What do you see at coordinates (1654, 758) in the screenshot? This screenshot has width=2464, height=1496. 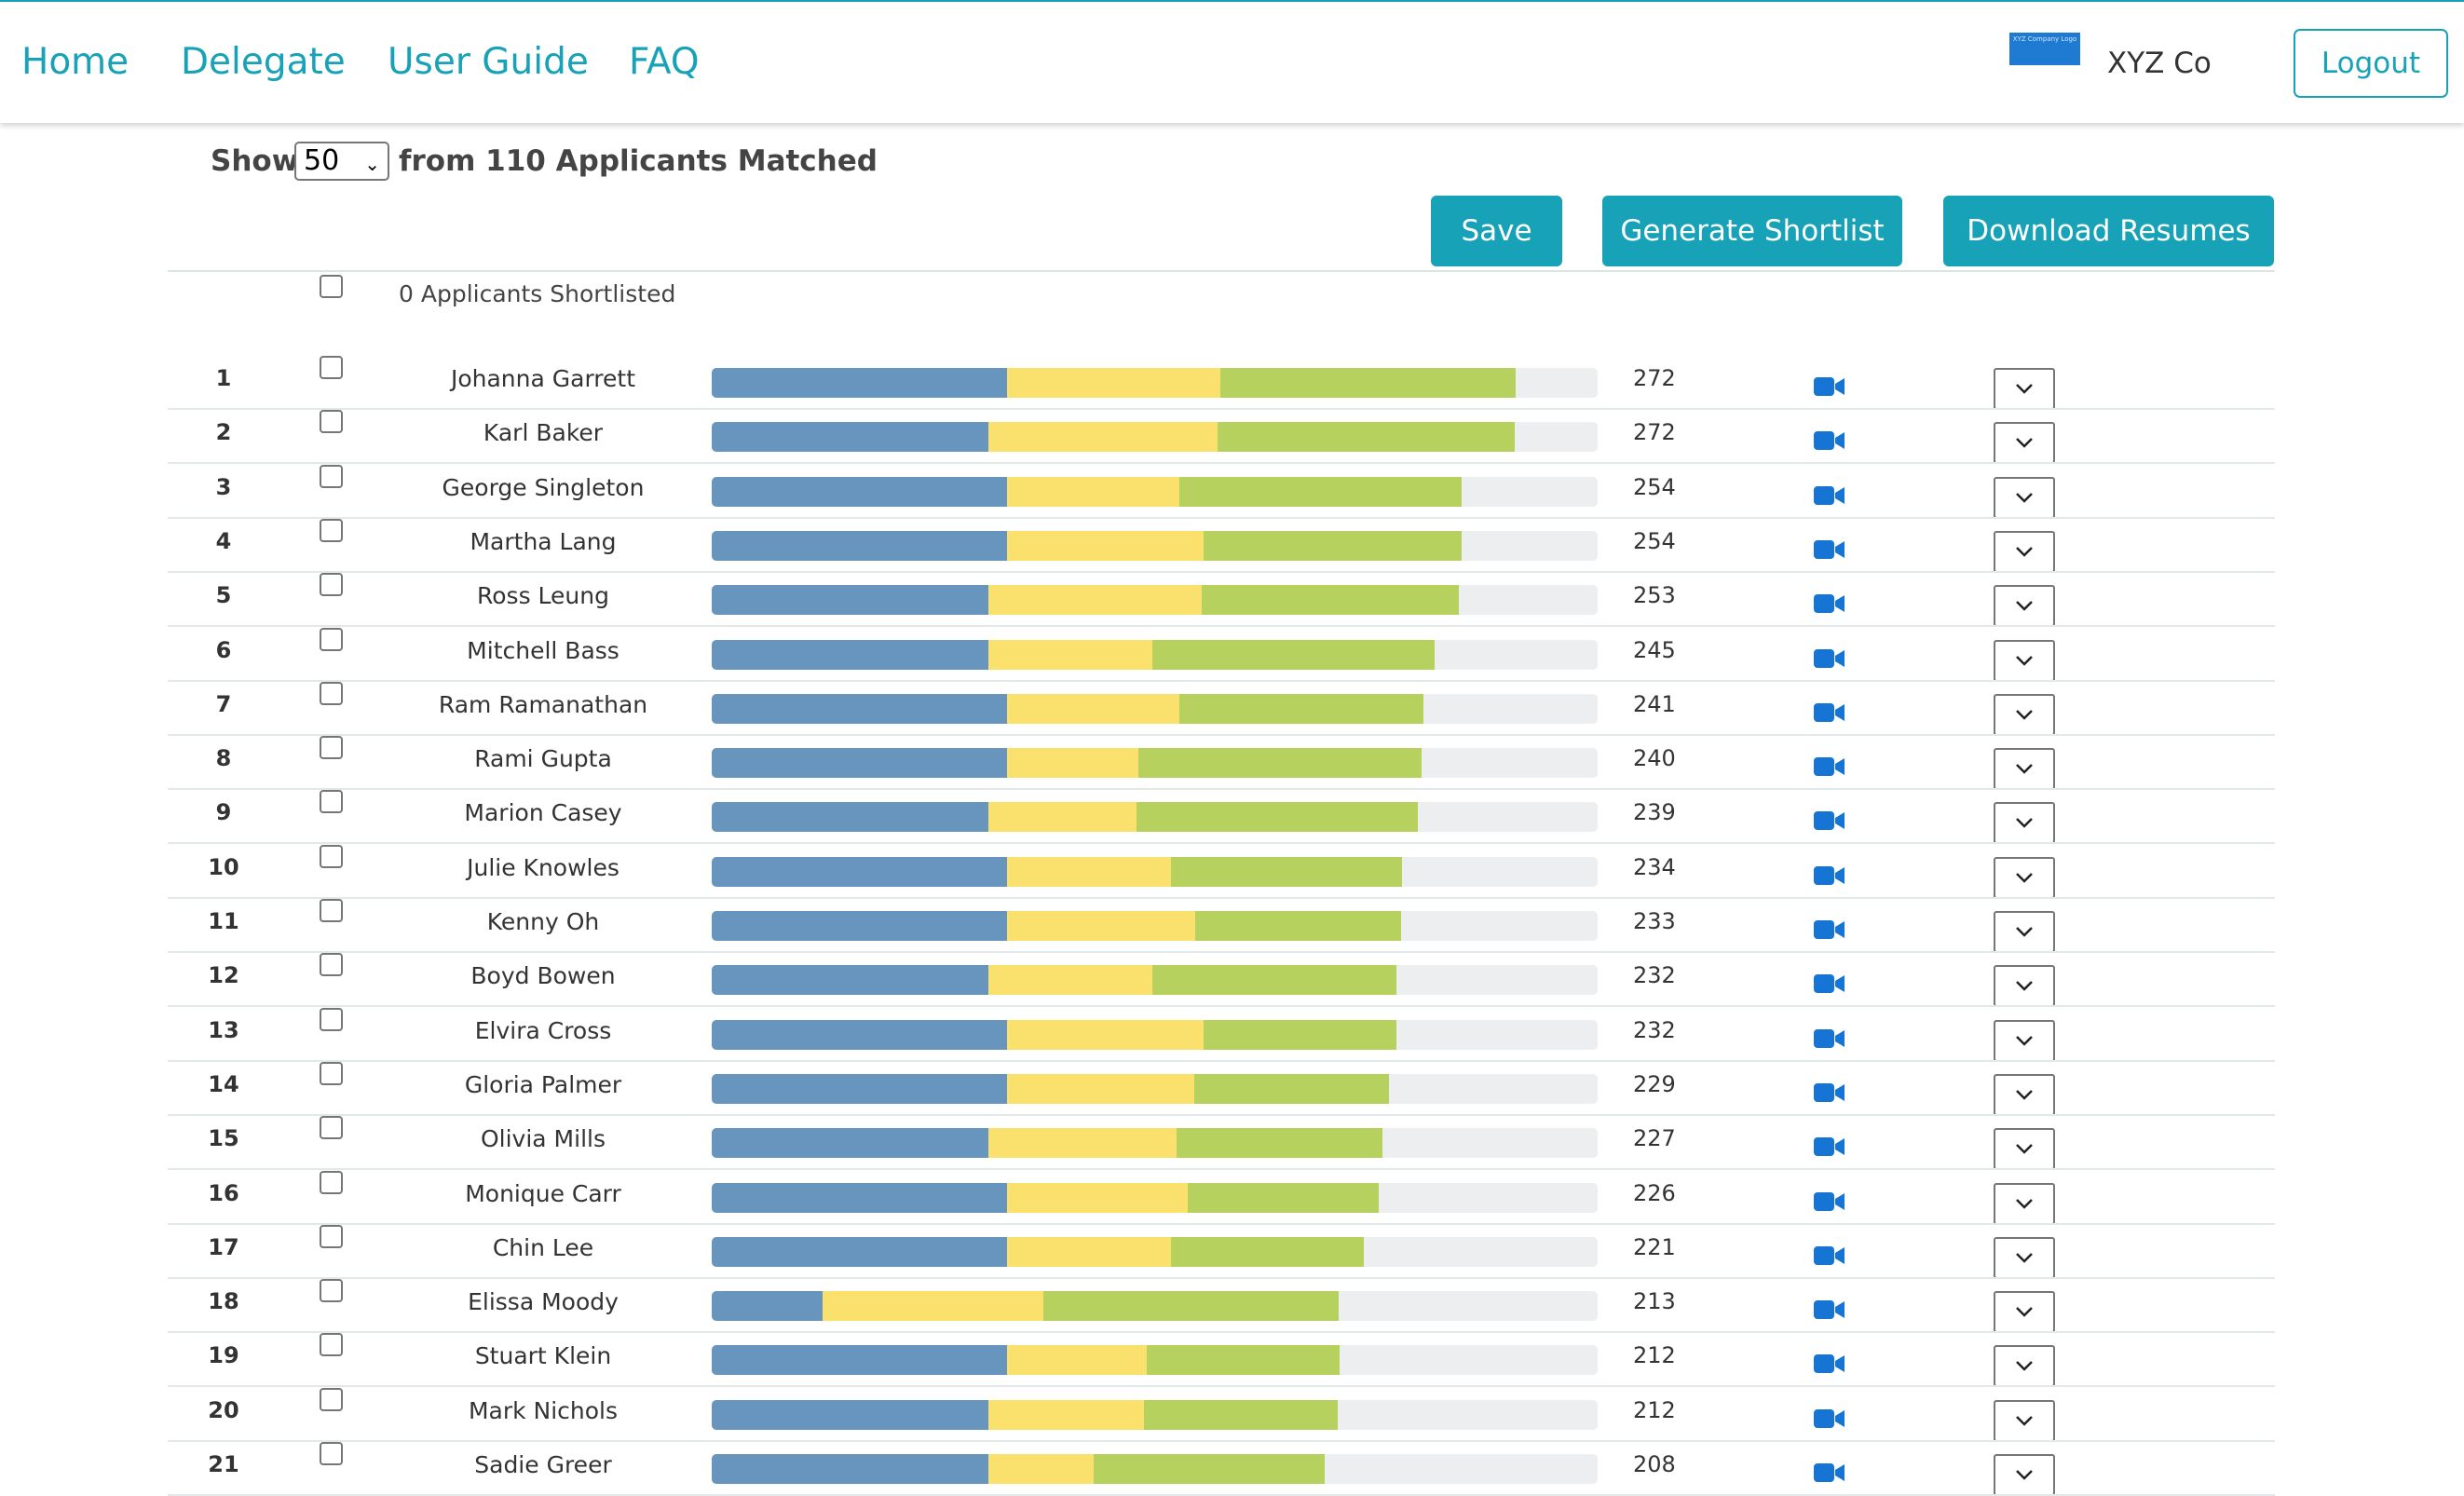 I see `applicant-score: 240` at bounding box center [1654, 758].